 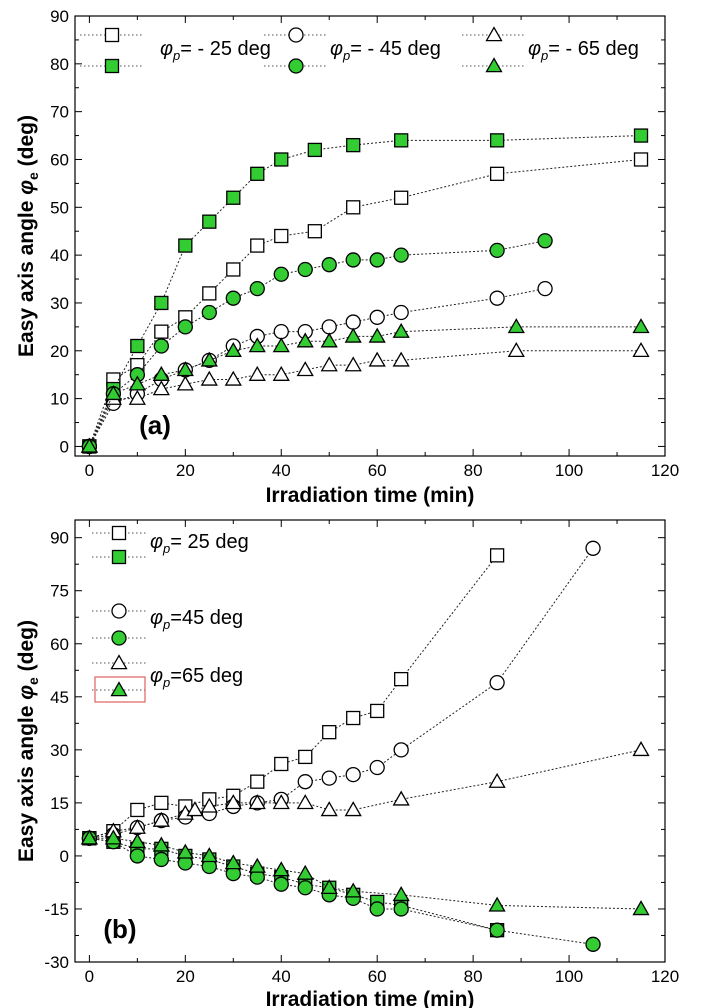 I want to click on x-tick-label: 20, so click(x=185, y=470).